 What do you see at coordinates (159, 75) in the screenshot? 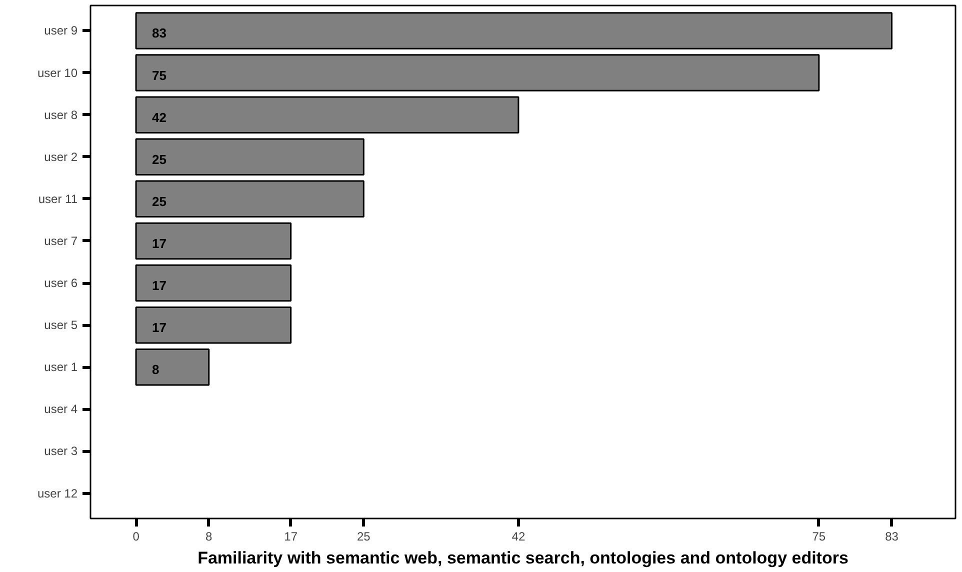
I see `data-label: 75` at bounding box center [159, 75].